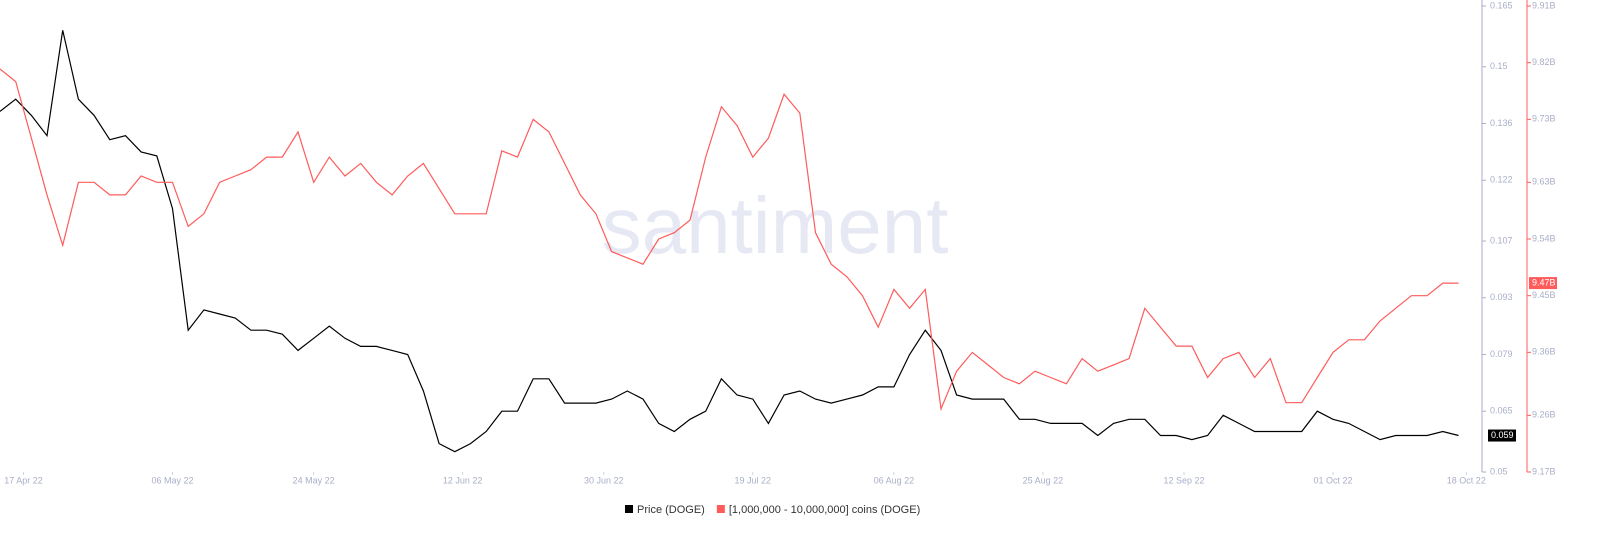 Image resolution: width=1600 pixels, height=541 pixels. I want to click on y2-tick-label: 9.17B, so click(1544, 471).